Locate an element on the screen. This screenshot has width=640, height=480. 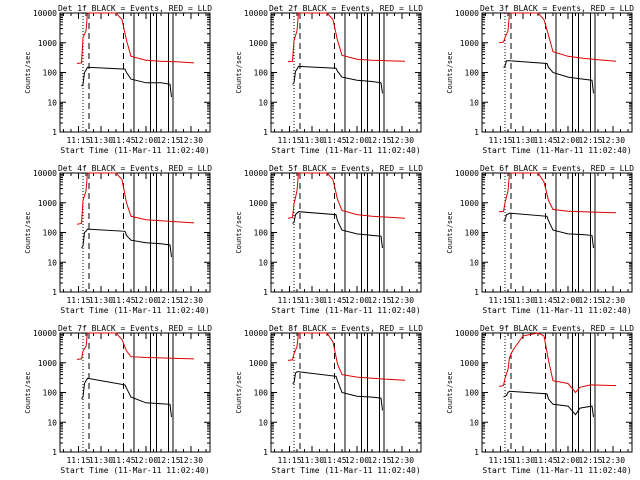
chart-title: Det 5f BLACK = Events, RED = LLD is located at coordinates (346, 168).